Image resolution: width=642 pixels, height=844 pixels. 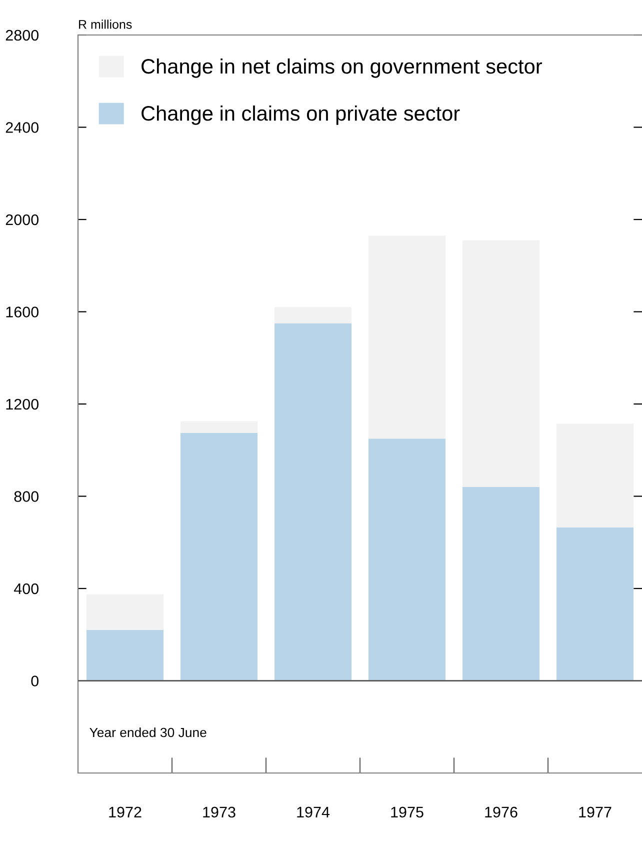 I want to click on y-tick-label: 1200, so click(x=22, y=404).